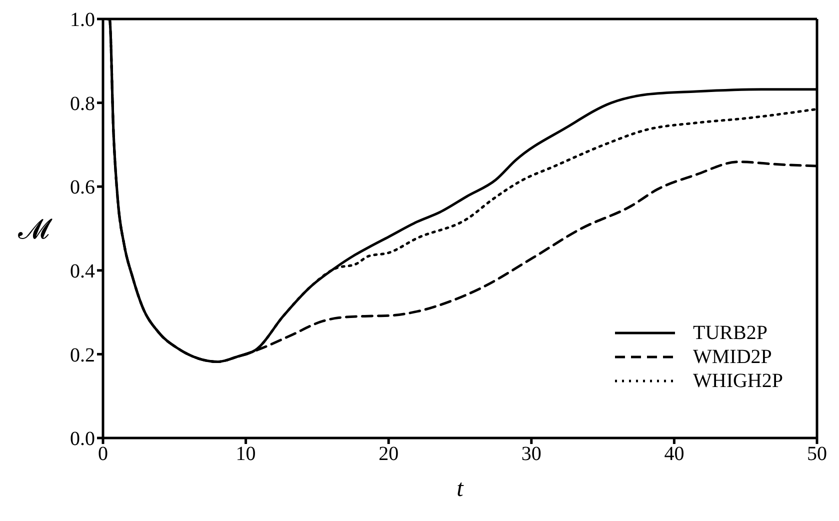 Image resolution: width=839 pixels, height=521 pixels. What do you see at coordinates (103, 454) in the screenshot?
I see `x-tick-label: 0` at bounding box center [103, 454].